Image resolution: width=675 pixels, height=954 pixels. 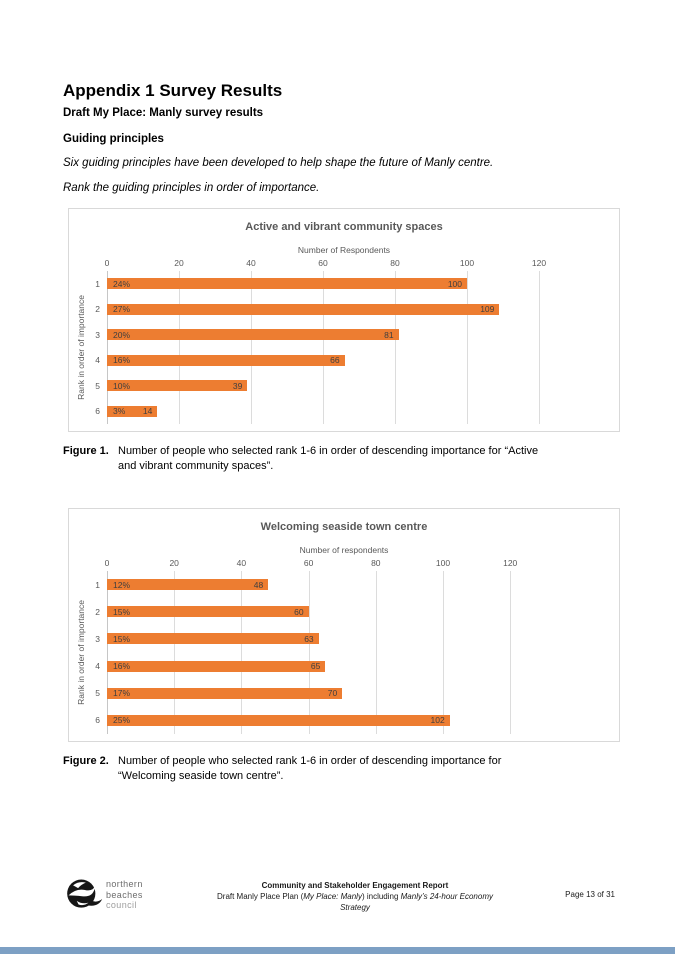 What do you see at coordinates (359, 310) in the screenshot?
I see `bar-row: 27% 109` at bounding box center [359, 310].